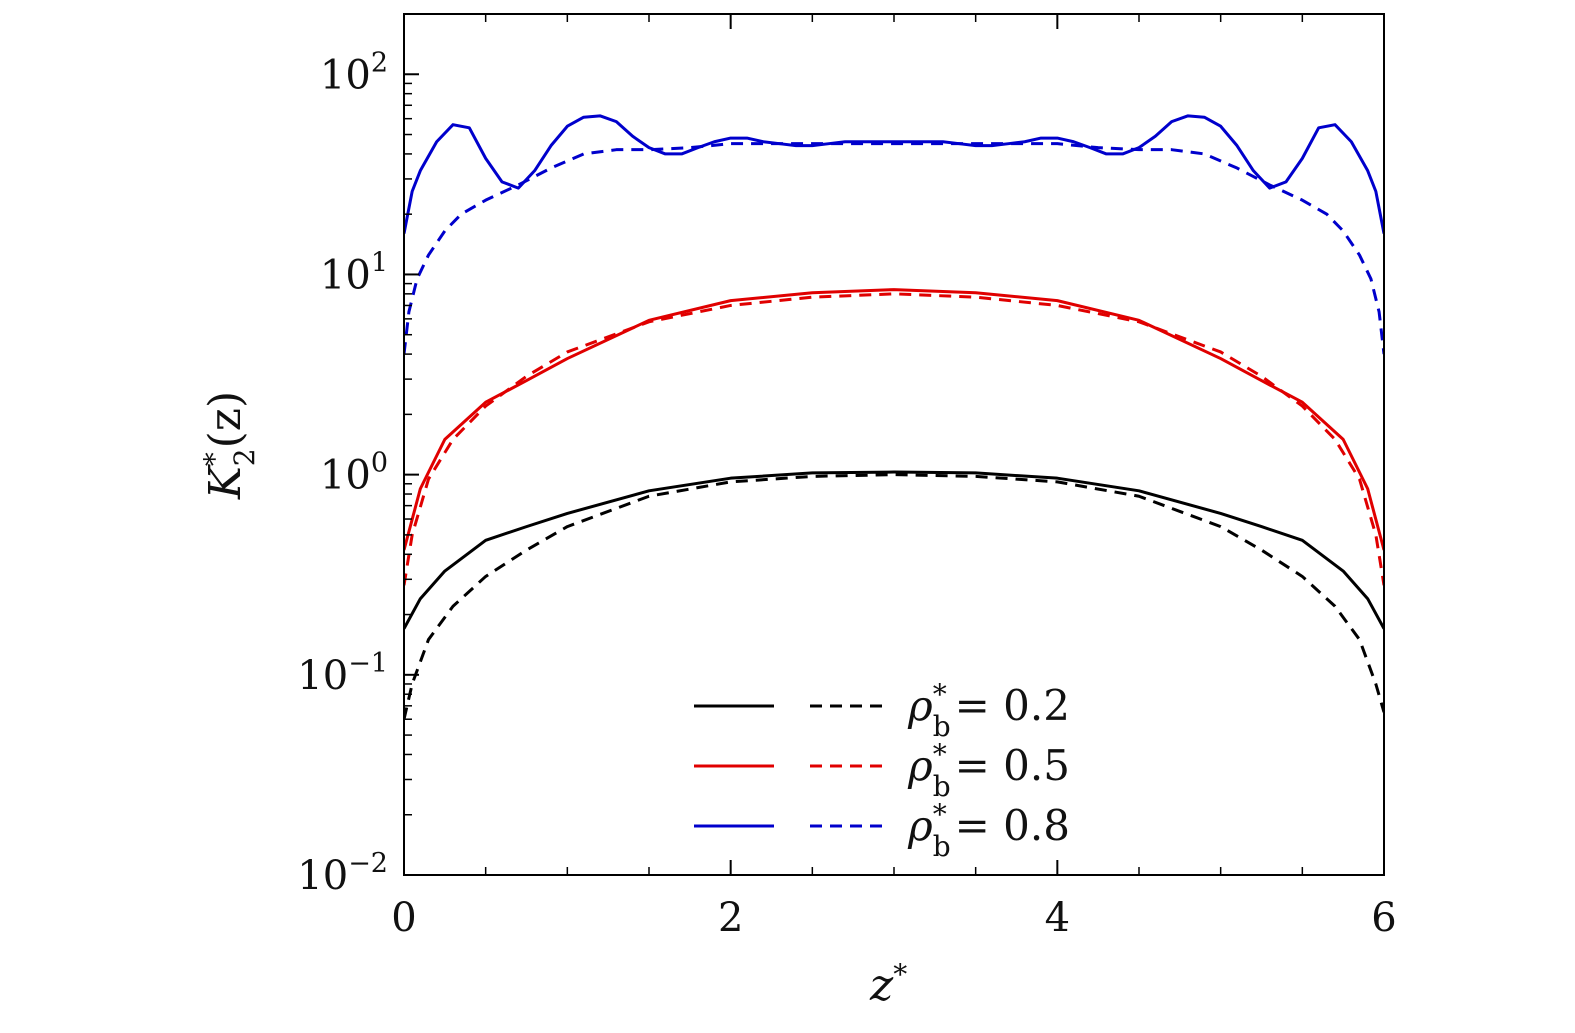  What do you see at coordinates (368, 863) in the screenshot?
I see `y-tick-label-exp: −2` at bounding box center [368, 863].